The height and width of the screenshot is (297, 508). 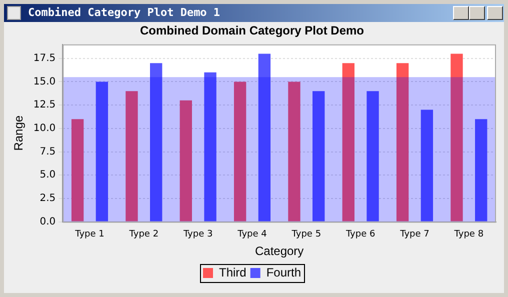 What do you see at coordinates (279, 251) in the screenshot?
I see `x-axis-title: Category` at bounding box center [279, 251].